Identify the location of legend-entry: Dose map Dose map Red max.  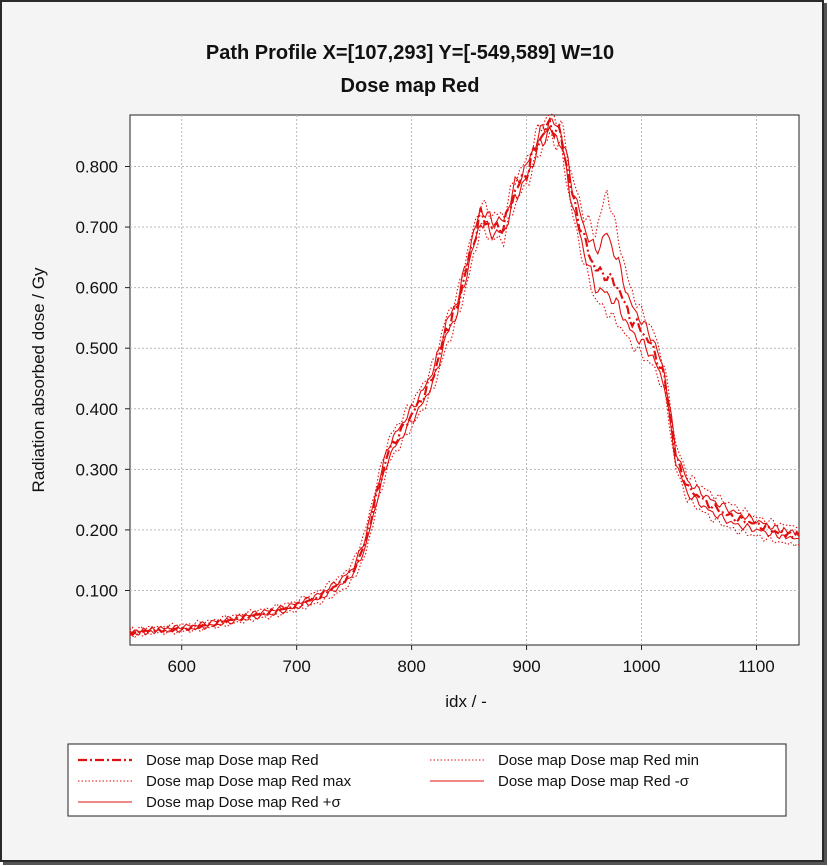
(249, 781).